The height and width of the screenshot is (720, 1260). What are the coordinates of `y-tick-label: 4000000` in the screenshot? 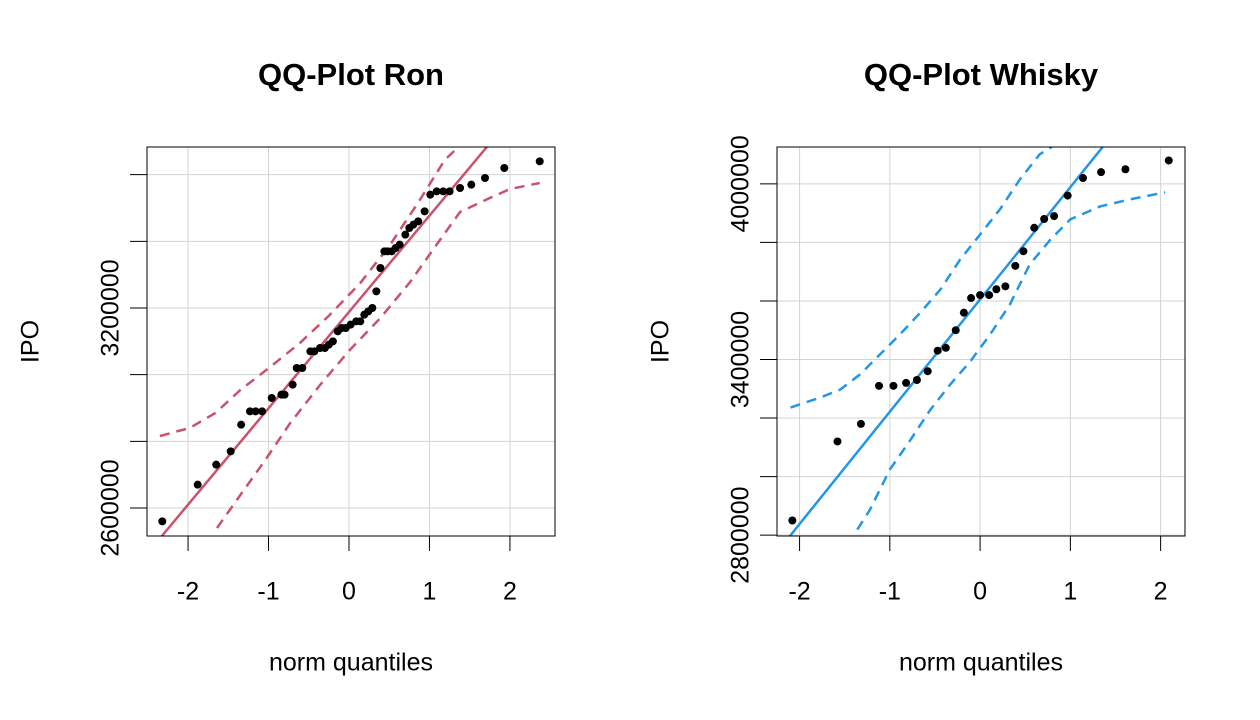 It's located at (741, 183).